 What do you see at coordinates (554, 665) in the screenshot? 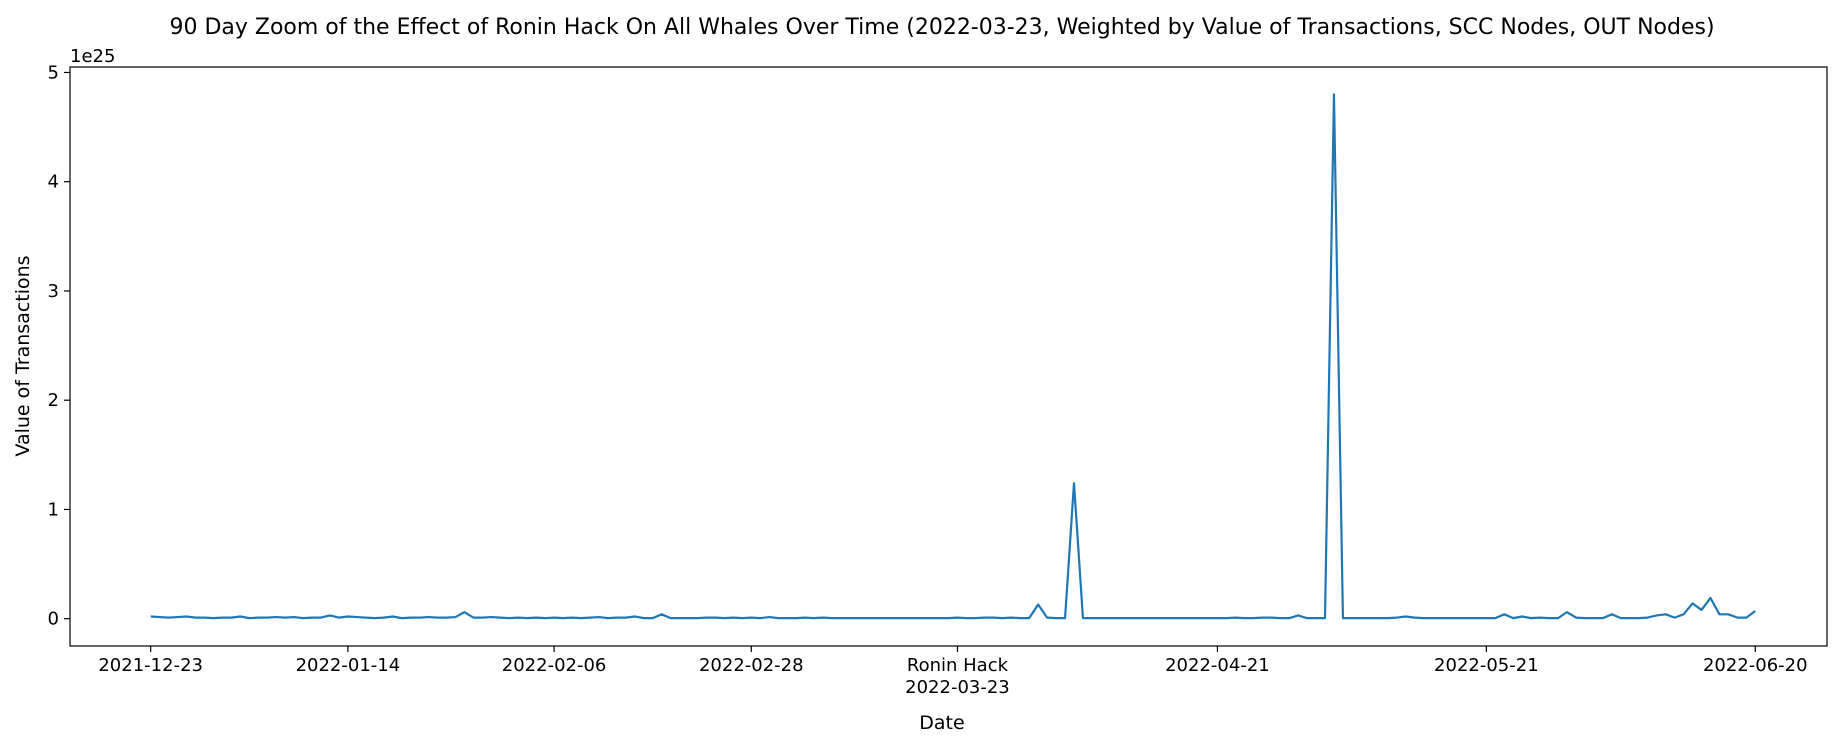
I see `x-tick-label: 2022-02-06` at bounding box center [554, 665].